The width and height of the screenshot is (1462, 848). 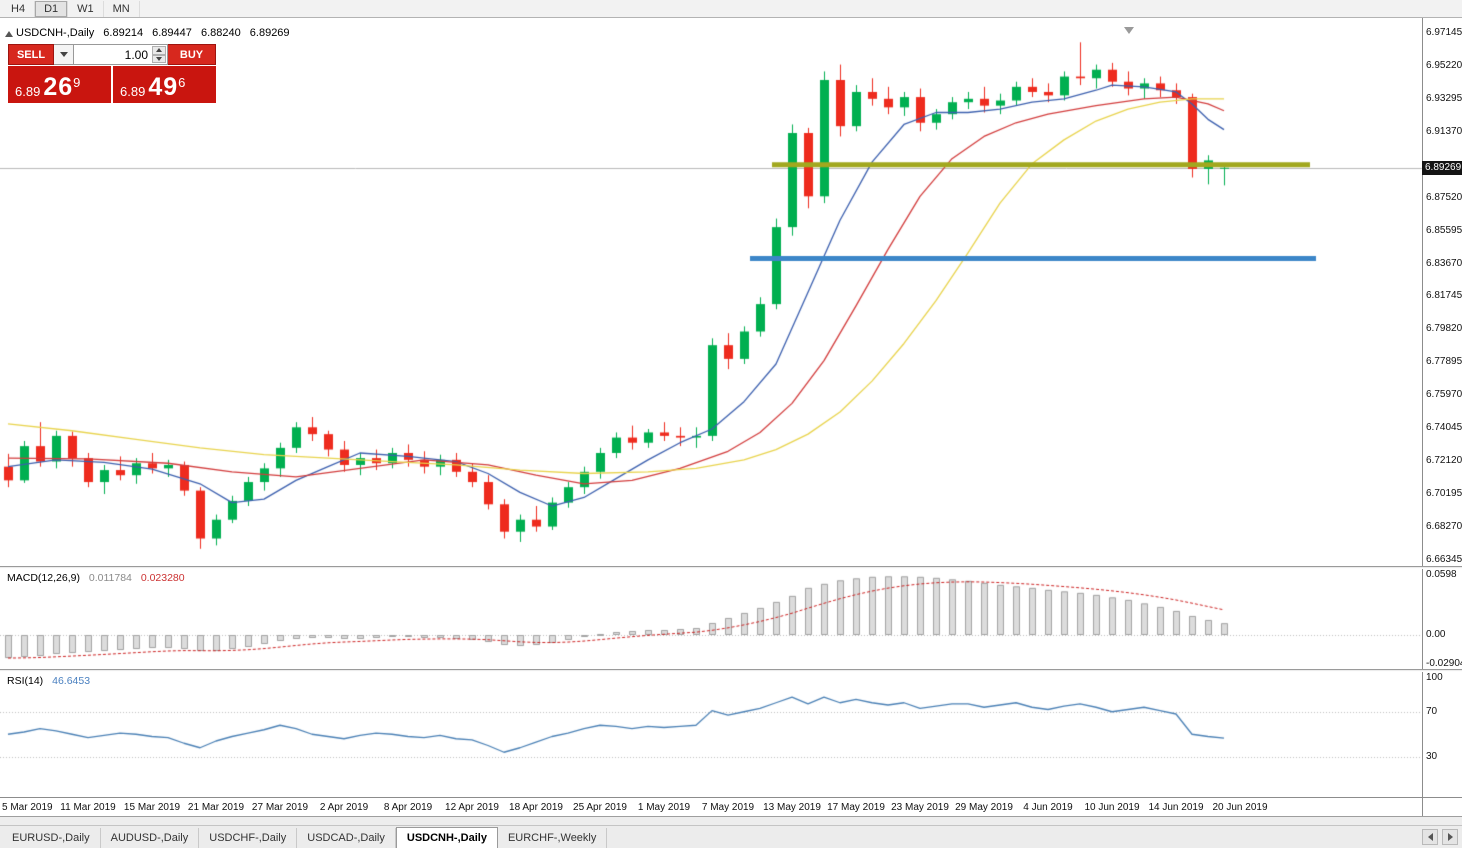 What do you see at coordinates (162, 578) in the screenshot?
I see `macd-signal-value: 0.023280` at bounding box center [162, 578].